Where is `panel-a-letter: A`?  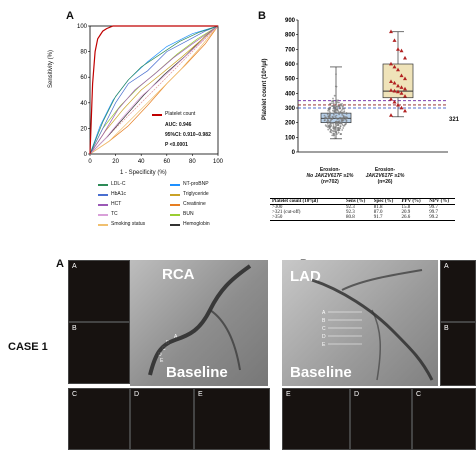 panel-a-letter: A is located at coordinates (70, 16).